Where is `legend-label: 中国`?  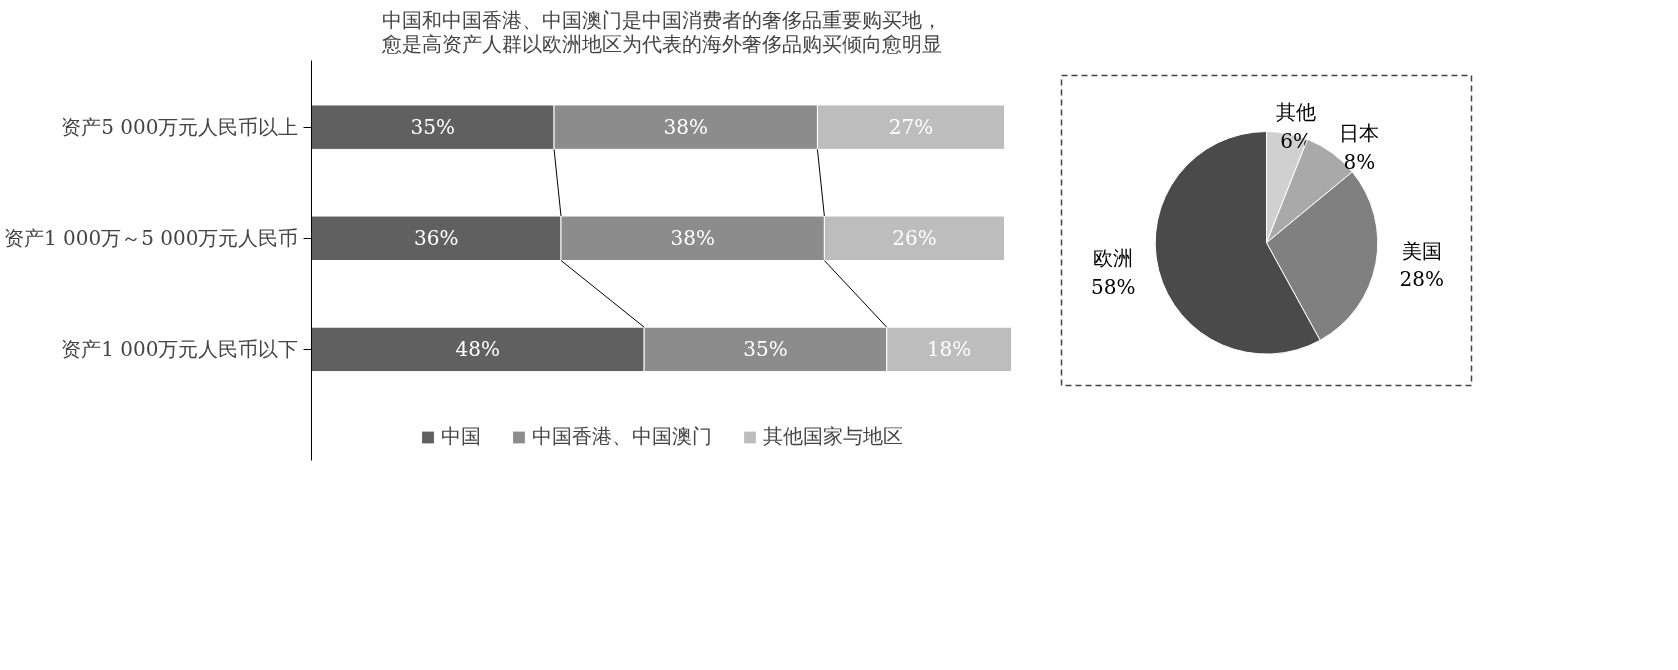
legend-label: 中国 is located at coordinates (460, 436).